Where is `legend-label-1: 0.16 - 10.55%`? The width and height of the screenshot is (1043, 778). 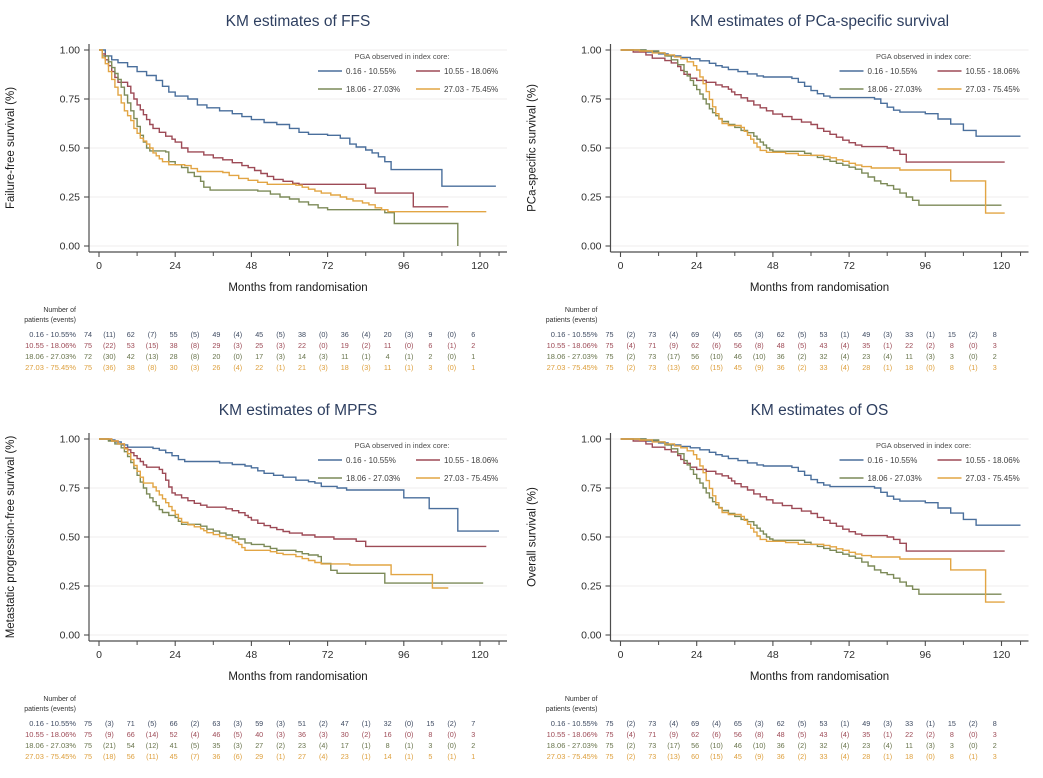
legend-label-1: 0.16 - 10.55% is located at coordinates (893, 460).